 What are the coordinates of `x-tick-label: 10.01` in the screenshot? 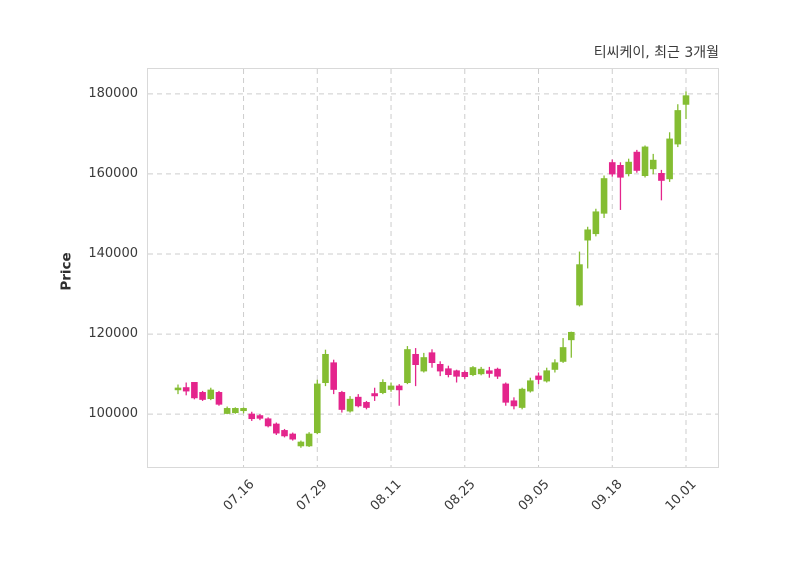 It's located at (681, 495).